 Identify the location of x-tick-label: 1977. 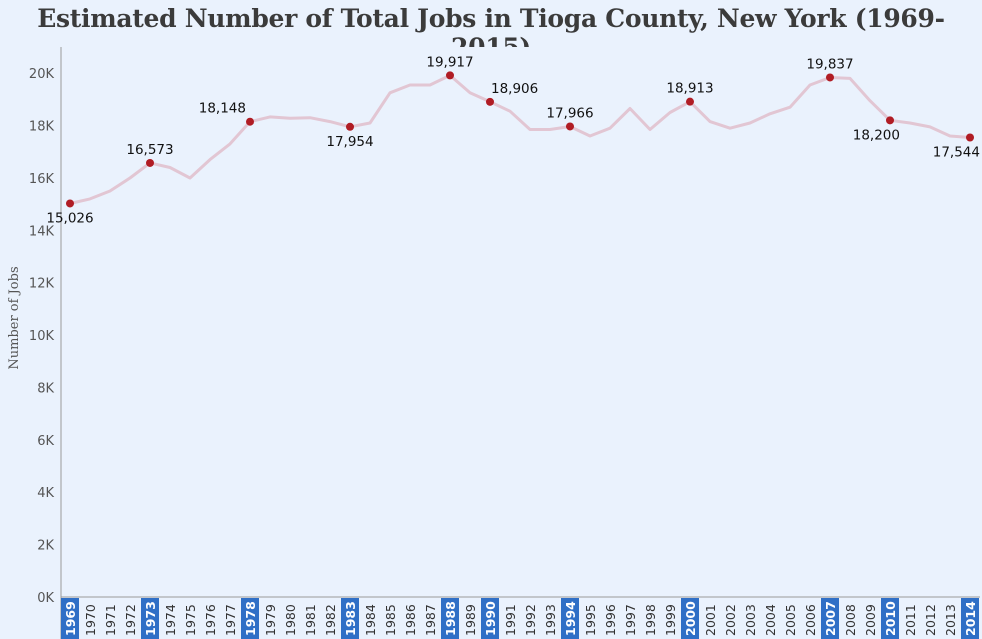
(230, 620).